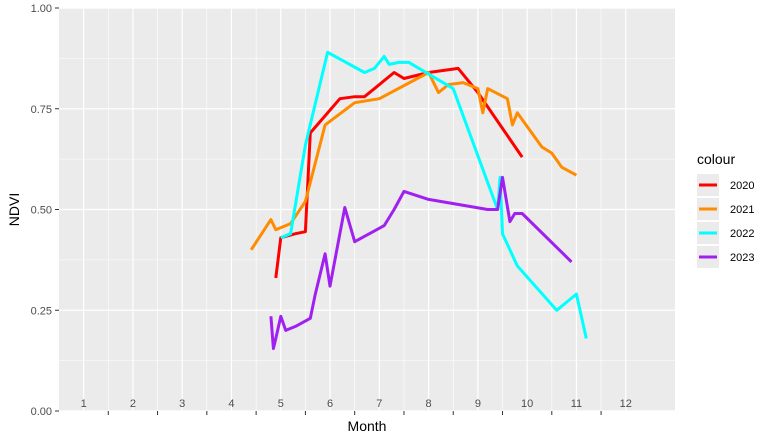  What do you see at coordinates (41, 311) in the screenshot?
I see `y-tick-label: 0.25` at bounding box center [41, 311].